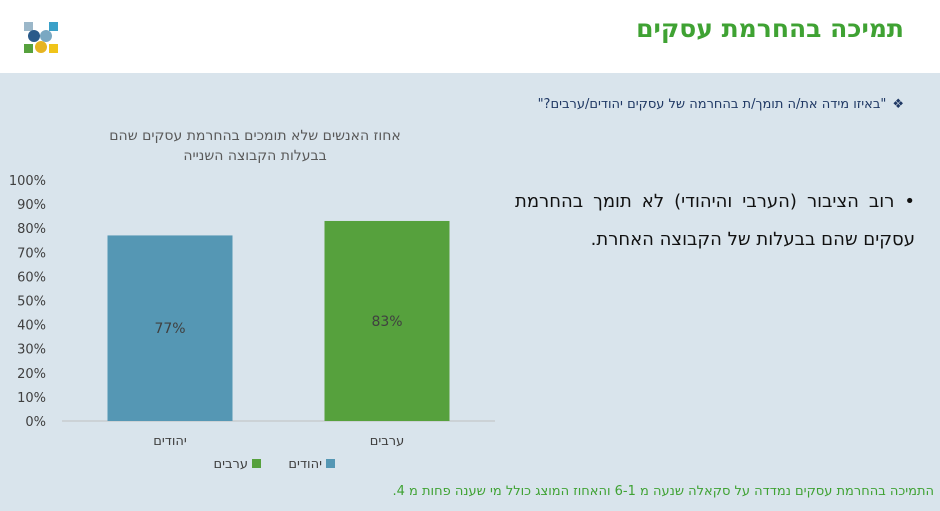  What do you see at coordinates (31, 253) in the screenshot?
I see `y-tick-label: 70%` at bounding box center [31, 253].